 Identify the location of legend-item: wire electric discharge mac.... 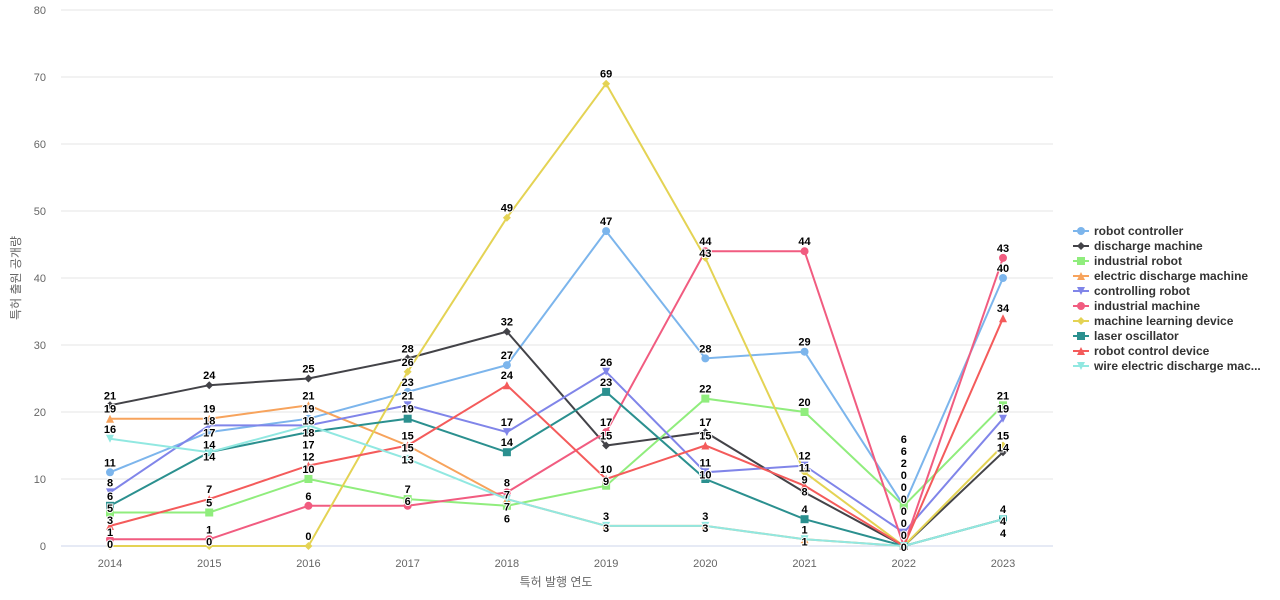
(1167, 366).